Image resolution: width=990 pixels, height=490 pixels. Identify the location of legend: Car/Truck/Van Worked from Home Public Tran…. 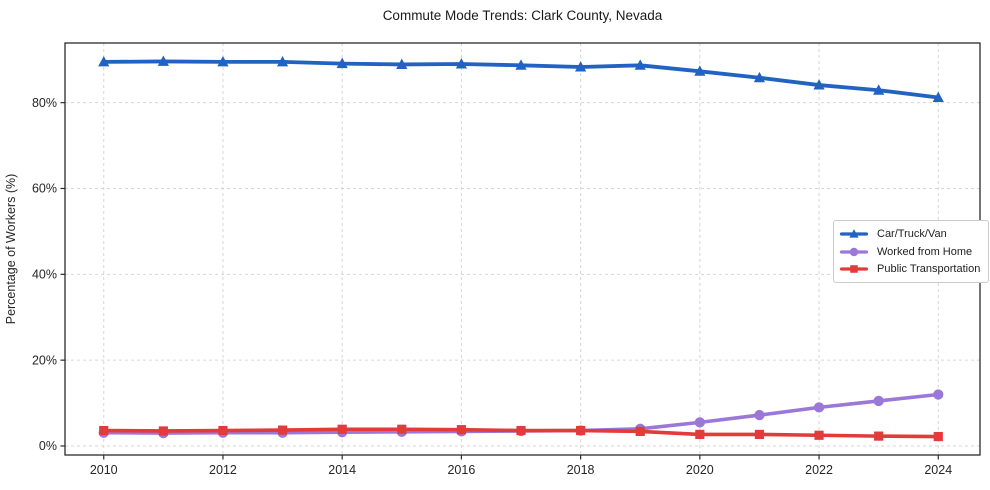
(911, 251).